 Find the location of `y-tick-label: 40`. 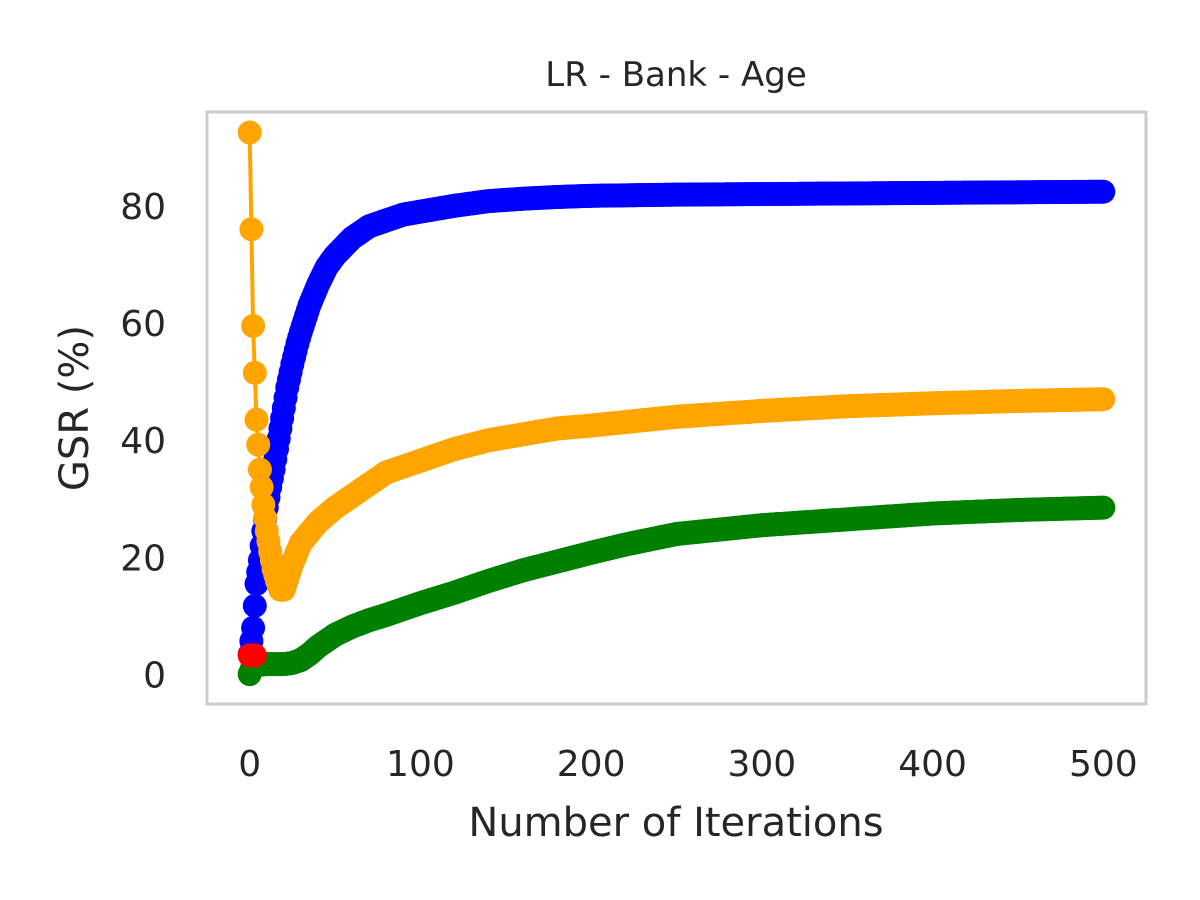

y-tick-label: 40 is located at coordinates (143, 441).